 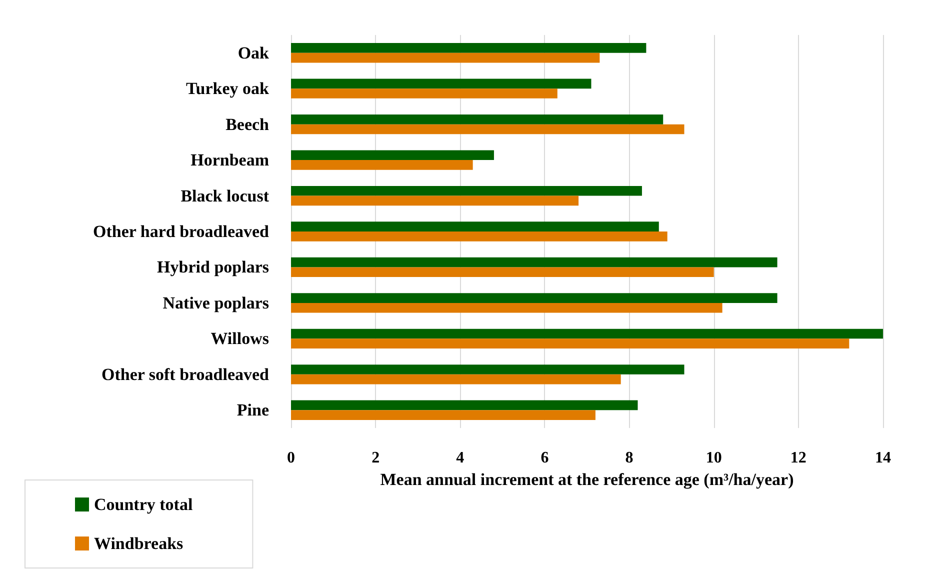 I want to click on y-tick-label: Other hard broadleaved, so click(x=181, y=231).